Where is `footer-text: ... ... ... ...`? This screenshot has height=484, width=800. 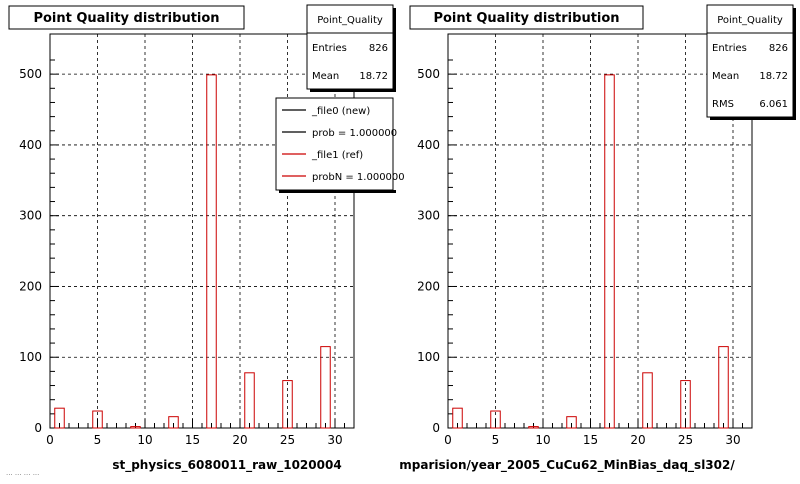
footer-text: ... ... ... ... is located at coordinates (22, 473).